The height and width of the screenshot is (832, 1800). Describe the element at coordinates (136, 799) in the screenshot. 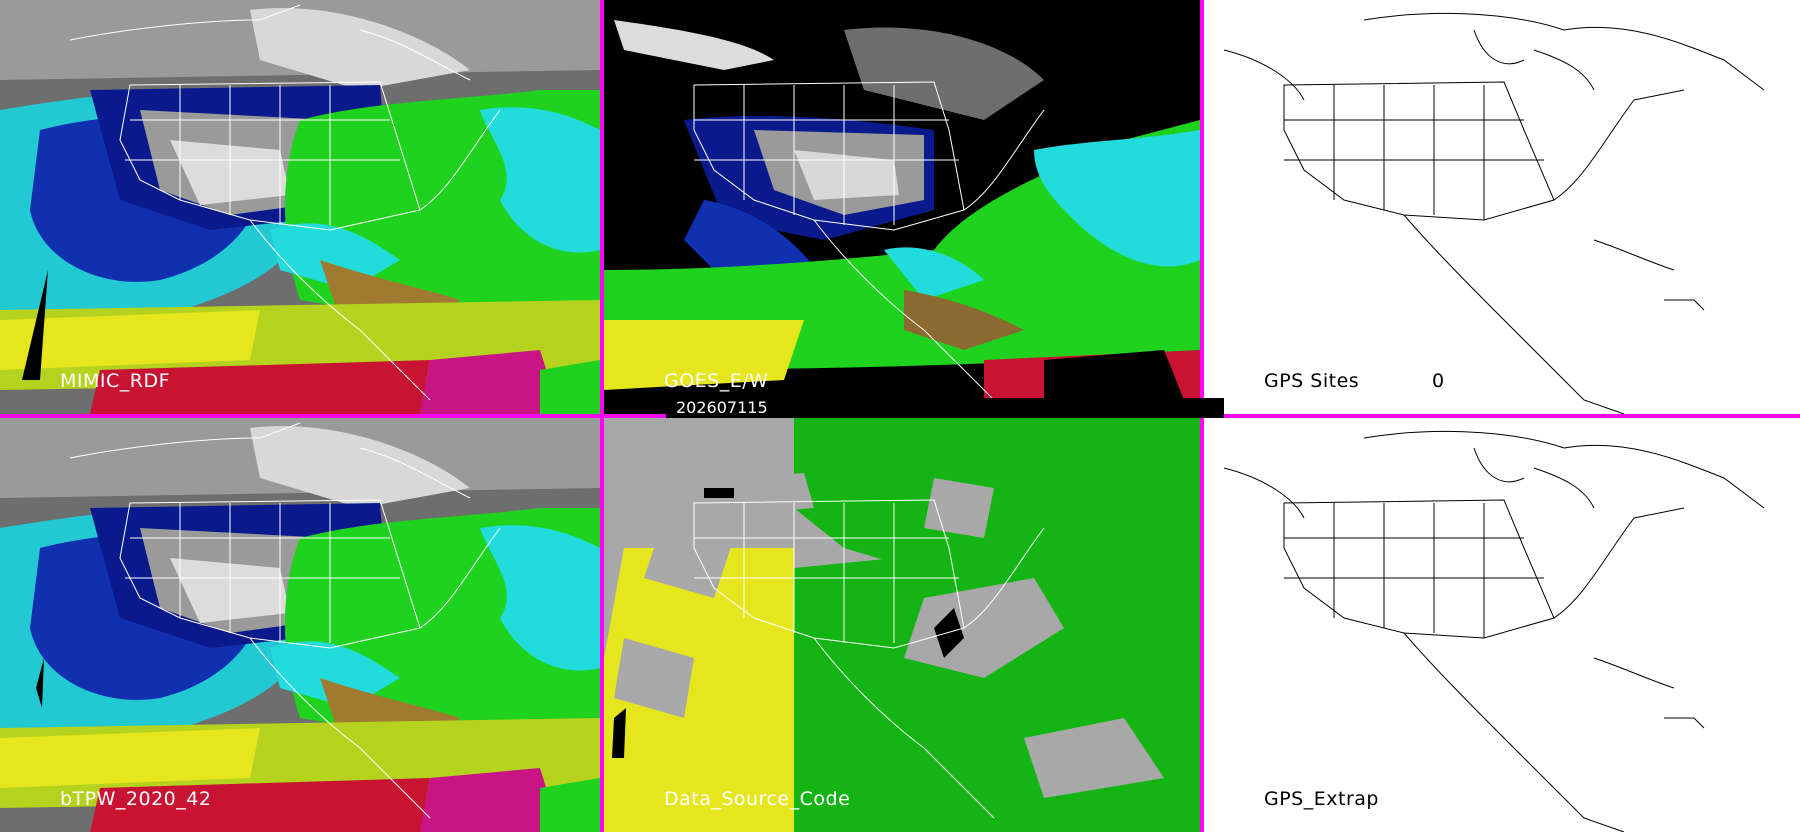

I see `panel-label: bTPW_2020_42` at that location.